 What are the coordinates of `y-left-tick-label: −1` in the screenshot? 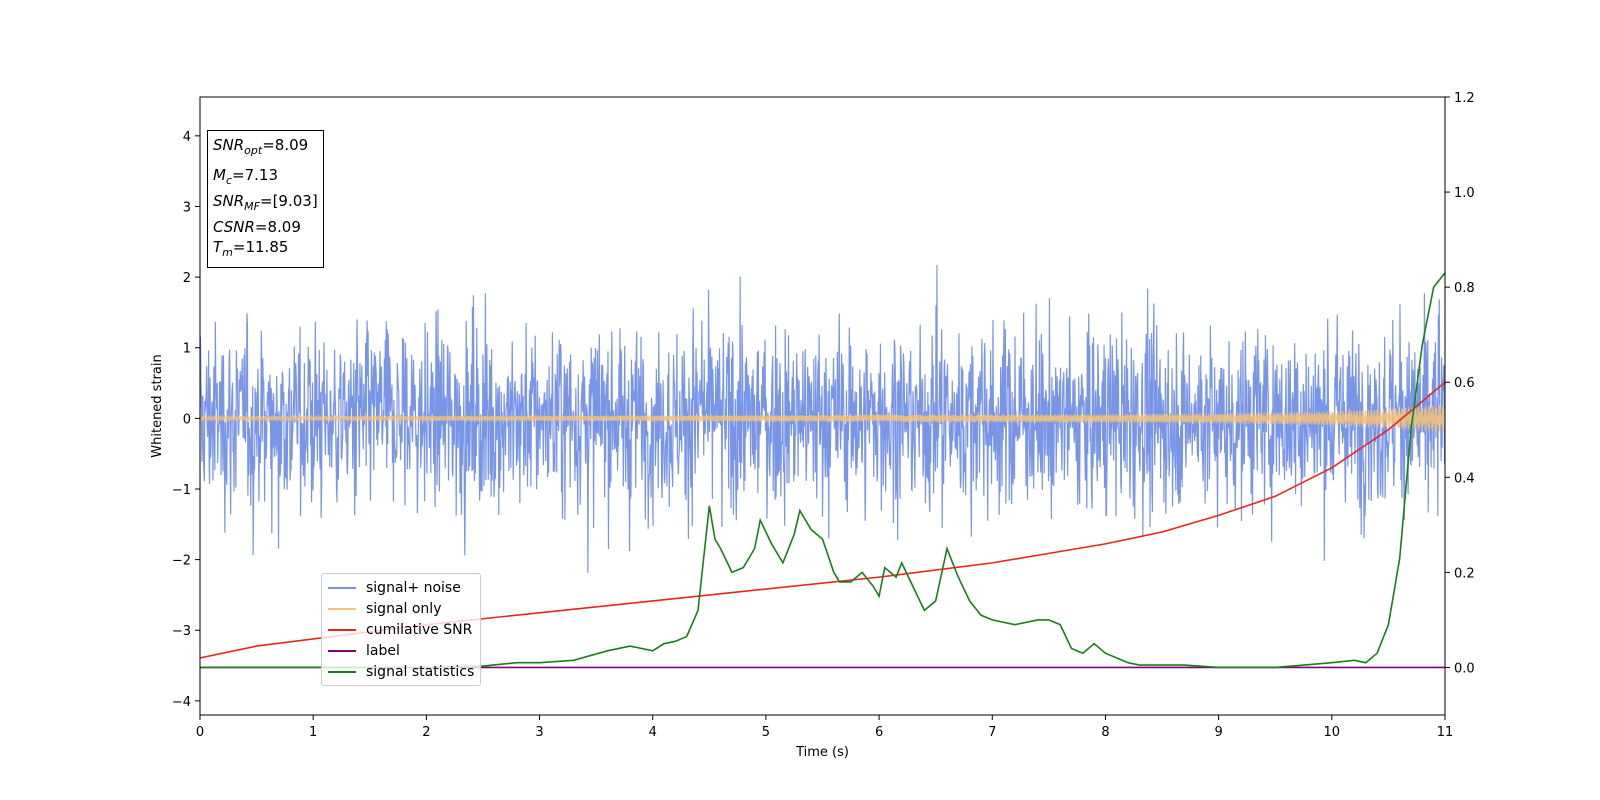 It's located at (181, 490).